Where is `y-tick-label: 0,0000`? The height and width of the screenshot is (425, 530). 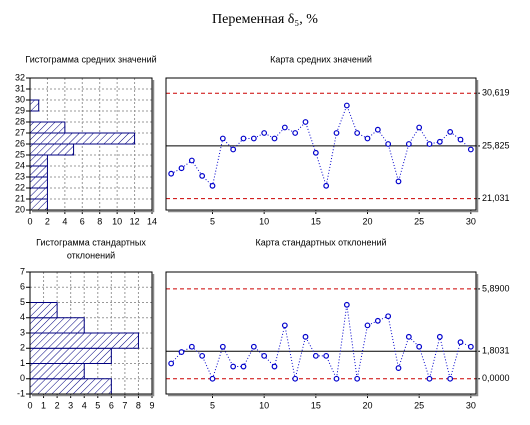 y-tick-label: 0,0000 is located at coordinates (496, 378).